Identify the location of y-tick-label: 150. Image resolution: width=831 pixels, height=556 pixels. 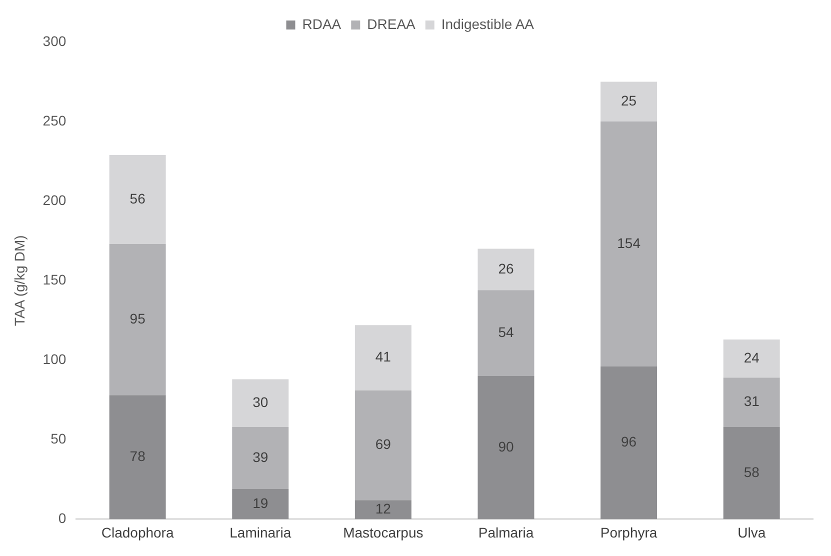
(54, 279).